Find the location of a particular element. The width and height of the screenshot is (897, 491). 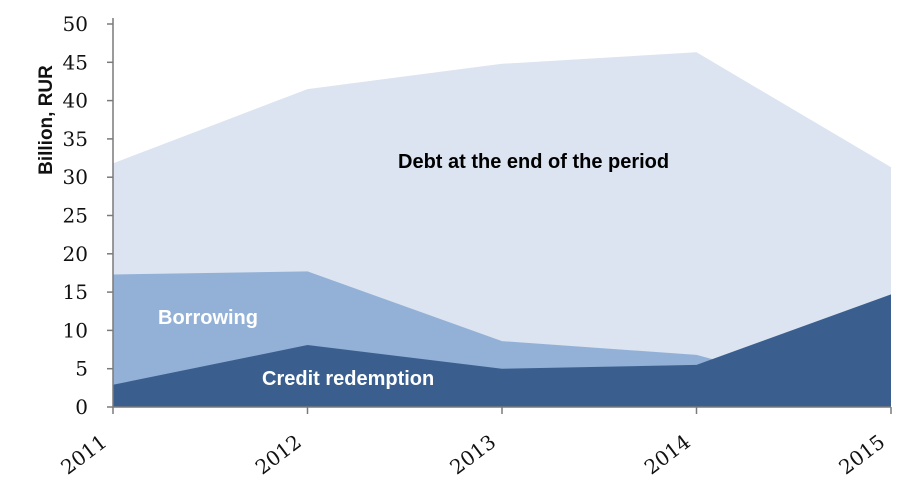

y-axis-tick-labels: 0 5 10 15 20 25 30 35 40 45 50 is located at coordinates (75, 215).